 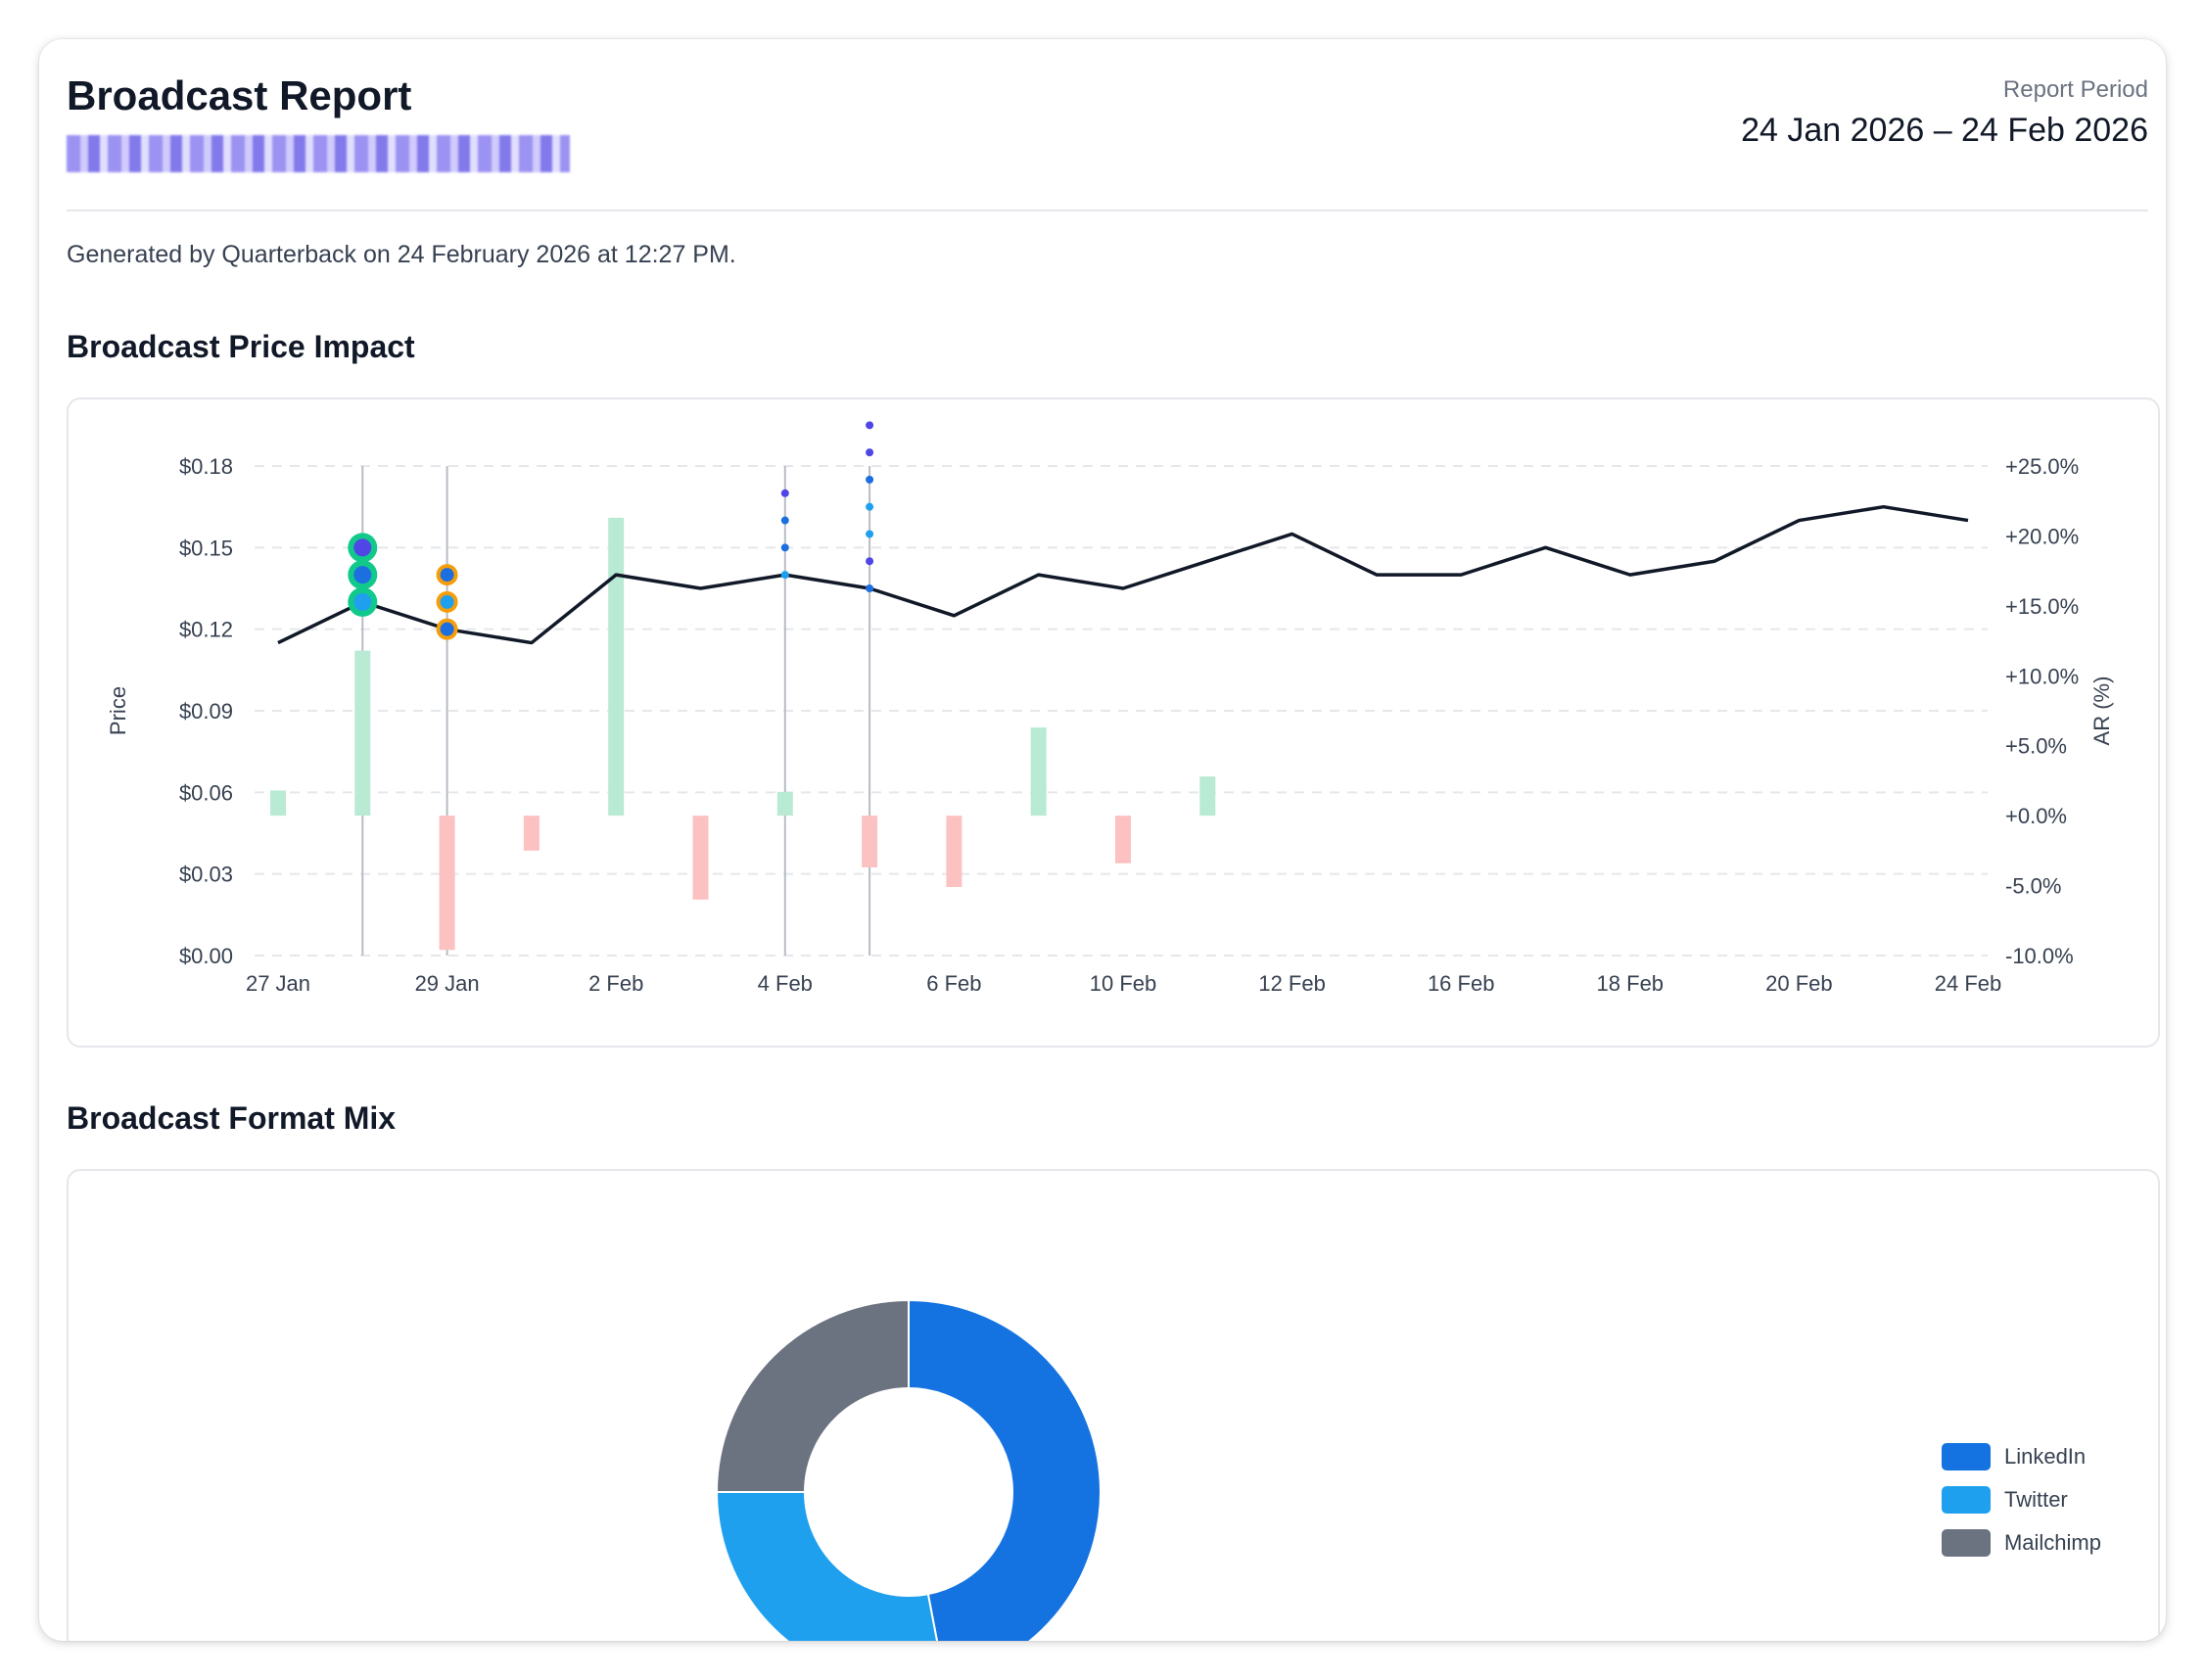 I want to click on y-tick-label: $0.00, so click(x=206, y=956).